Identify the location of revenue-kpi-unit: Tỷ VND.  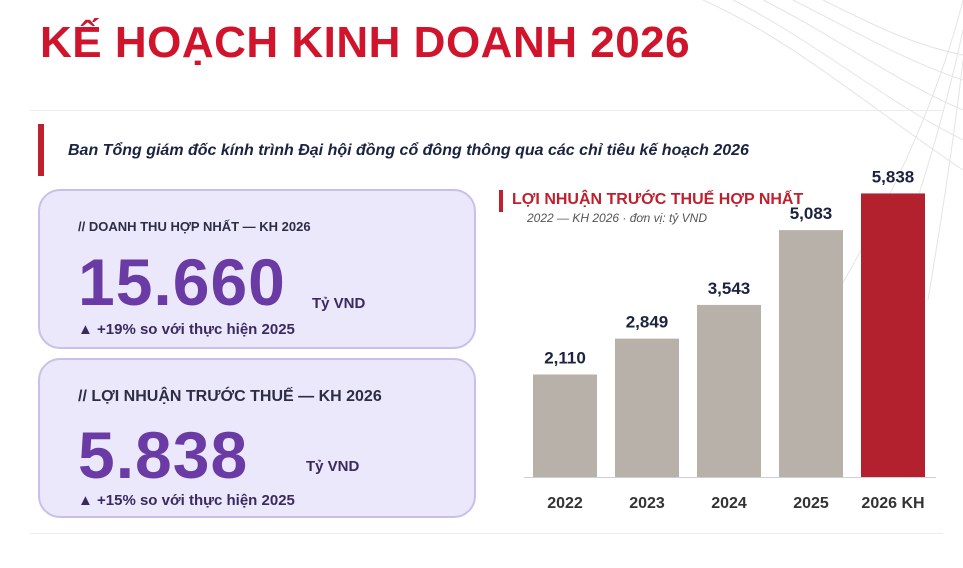
(339, 303).